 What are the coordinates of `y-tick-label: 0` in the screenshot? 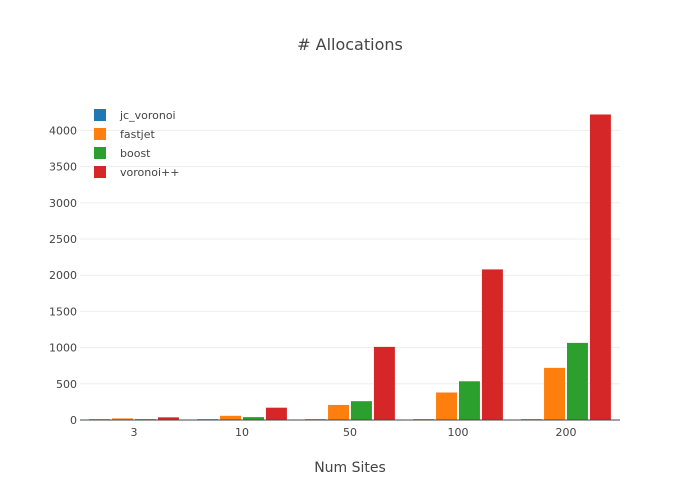 It's located at (73, 420).